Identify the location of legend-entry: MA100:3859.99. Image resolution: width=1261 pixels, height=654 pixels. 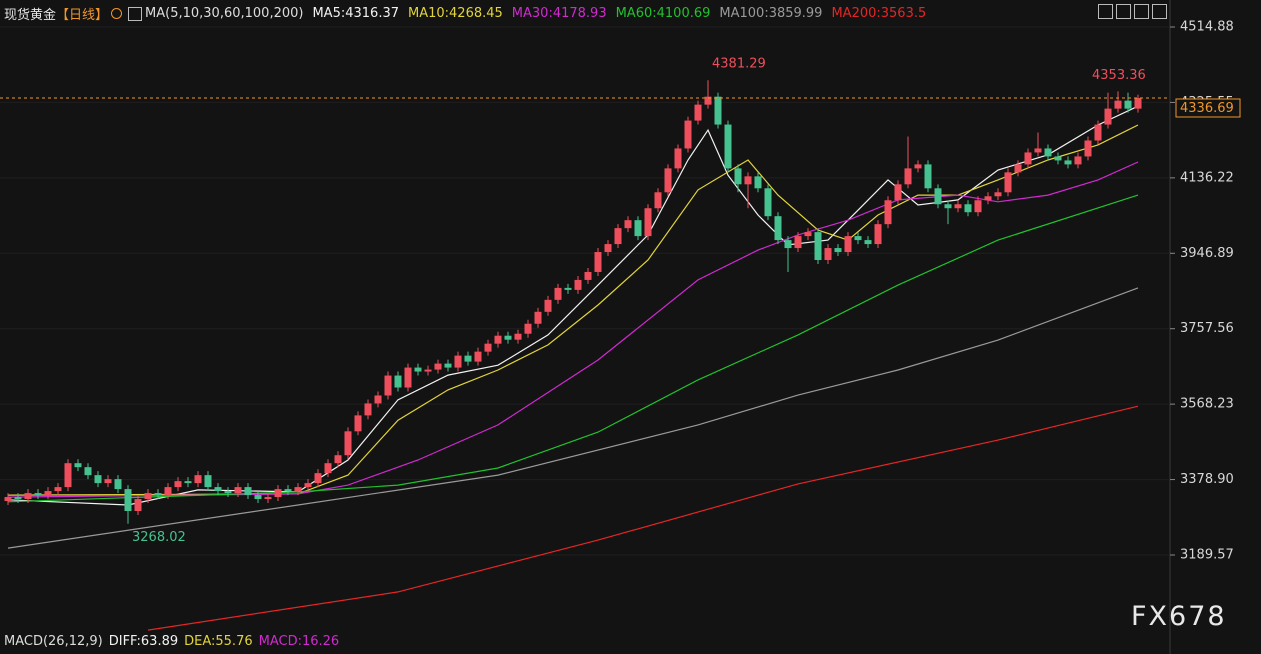
(771, 13).